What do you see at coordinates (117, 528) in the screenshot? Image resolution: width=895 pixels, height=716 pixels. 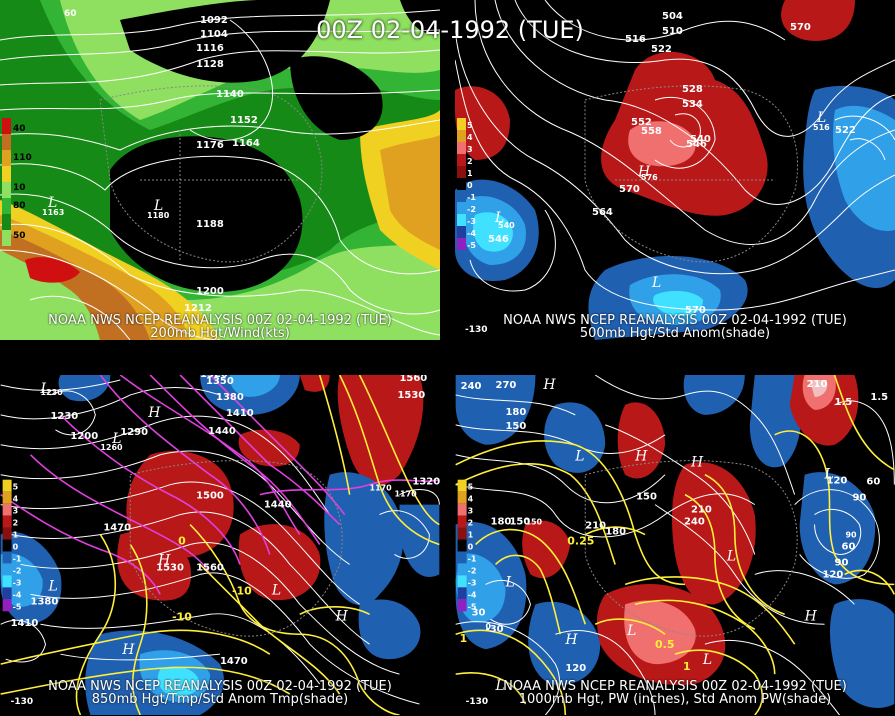 I see `contour-label: 1470` at bounding box center [117, 528].